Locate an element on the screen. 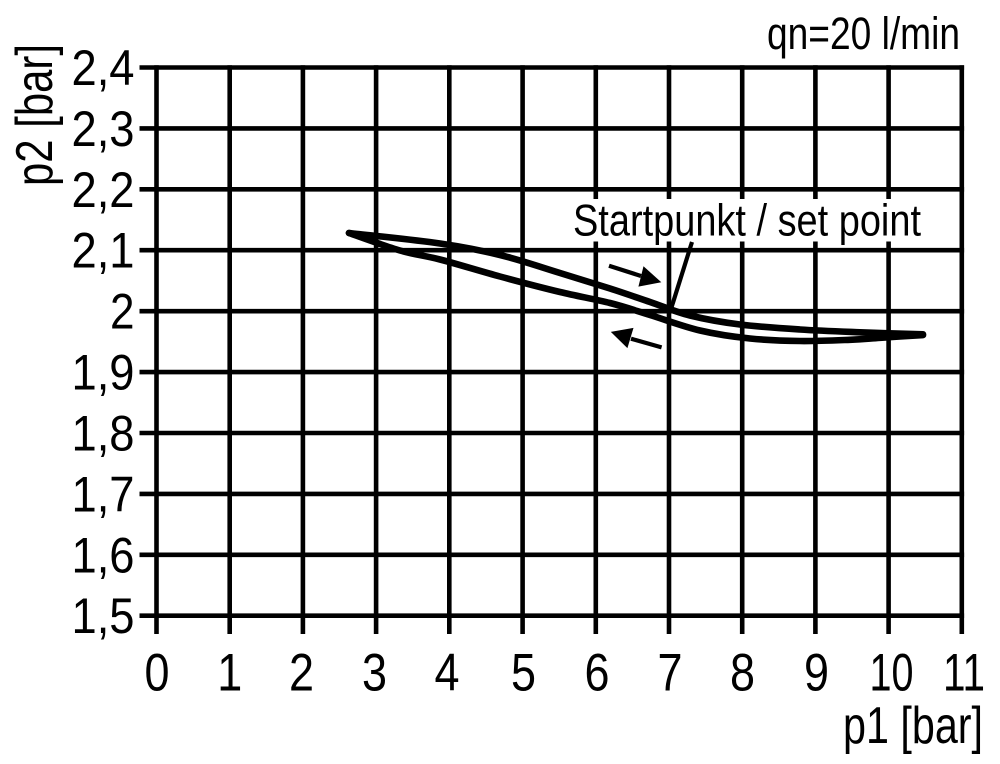 The image size is (1000, 764). svg-text: 1,9 is located at coordinates (103, 373).